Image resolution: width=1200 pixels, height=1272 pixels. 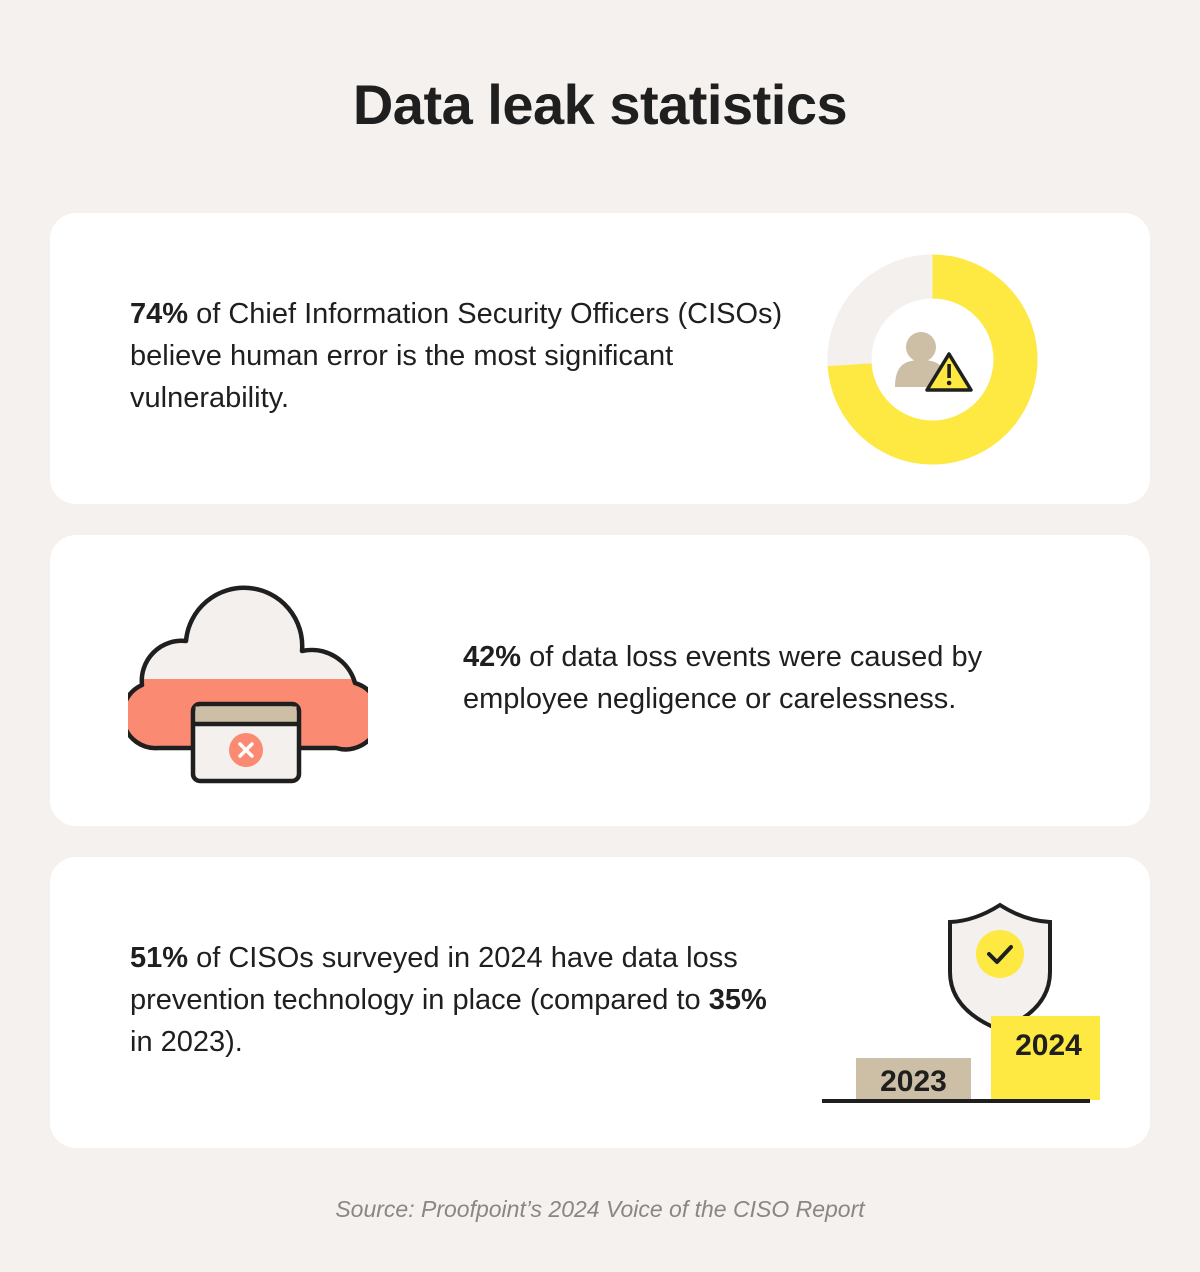 I want to click on shield-check-icon, so click(x=1000, y=967).